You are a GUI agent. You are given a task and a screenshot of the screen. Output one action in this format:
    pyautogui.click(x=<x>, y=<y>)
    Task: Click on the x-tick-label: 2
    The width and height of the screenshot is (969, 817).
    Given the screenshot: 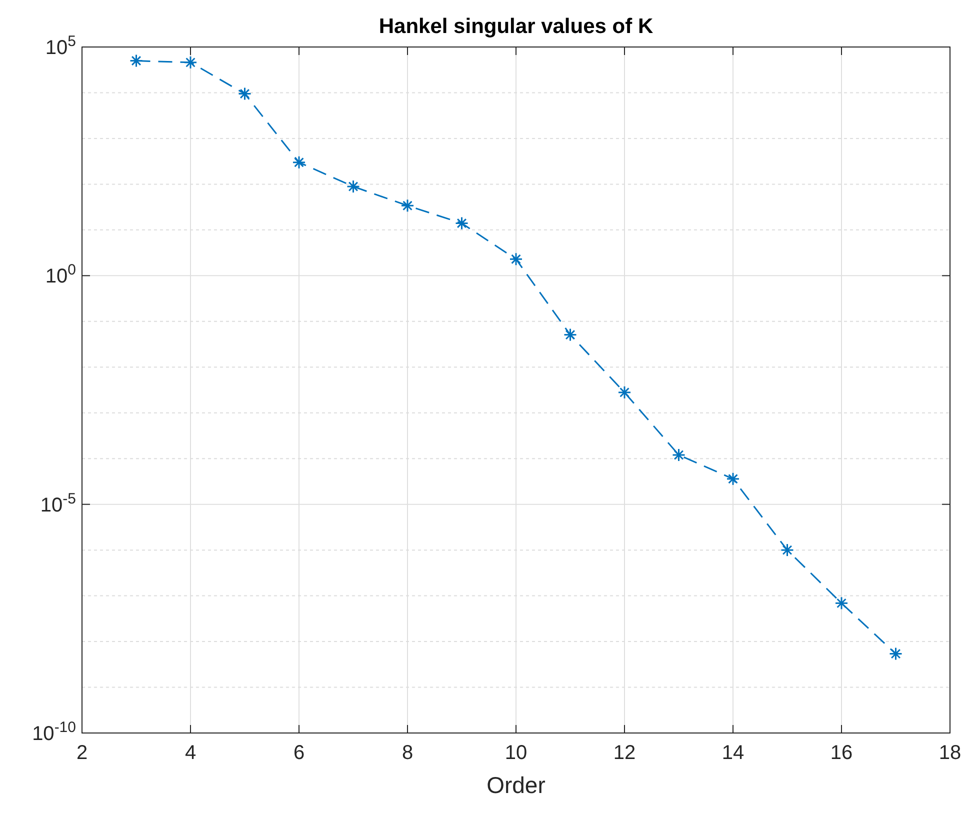 What is the action you would take?
    pyautogui.click(x=82, y=753)
    